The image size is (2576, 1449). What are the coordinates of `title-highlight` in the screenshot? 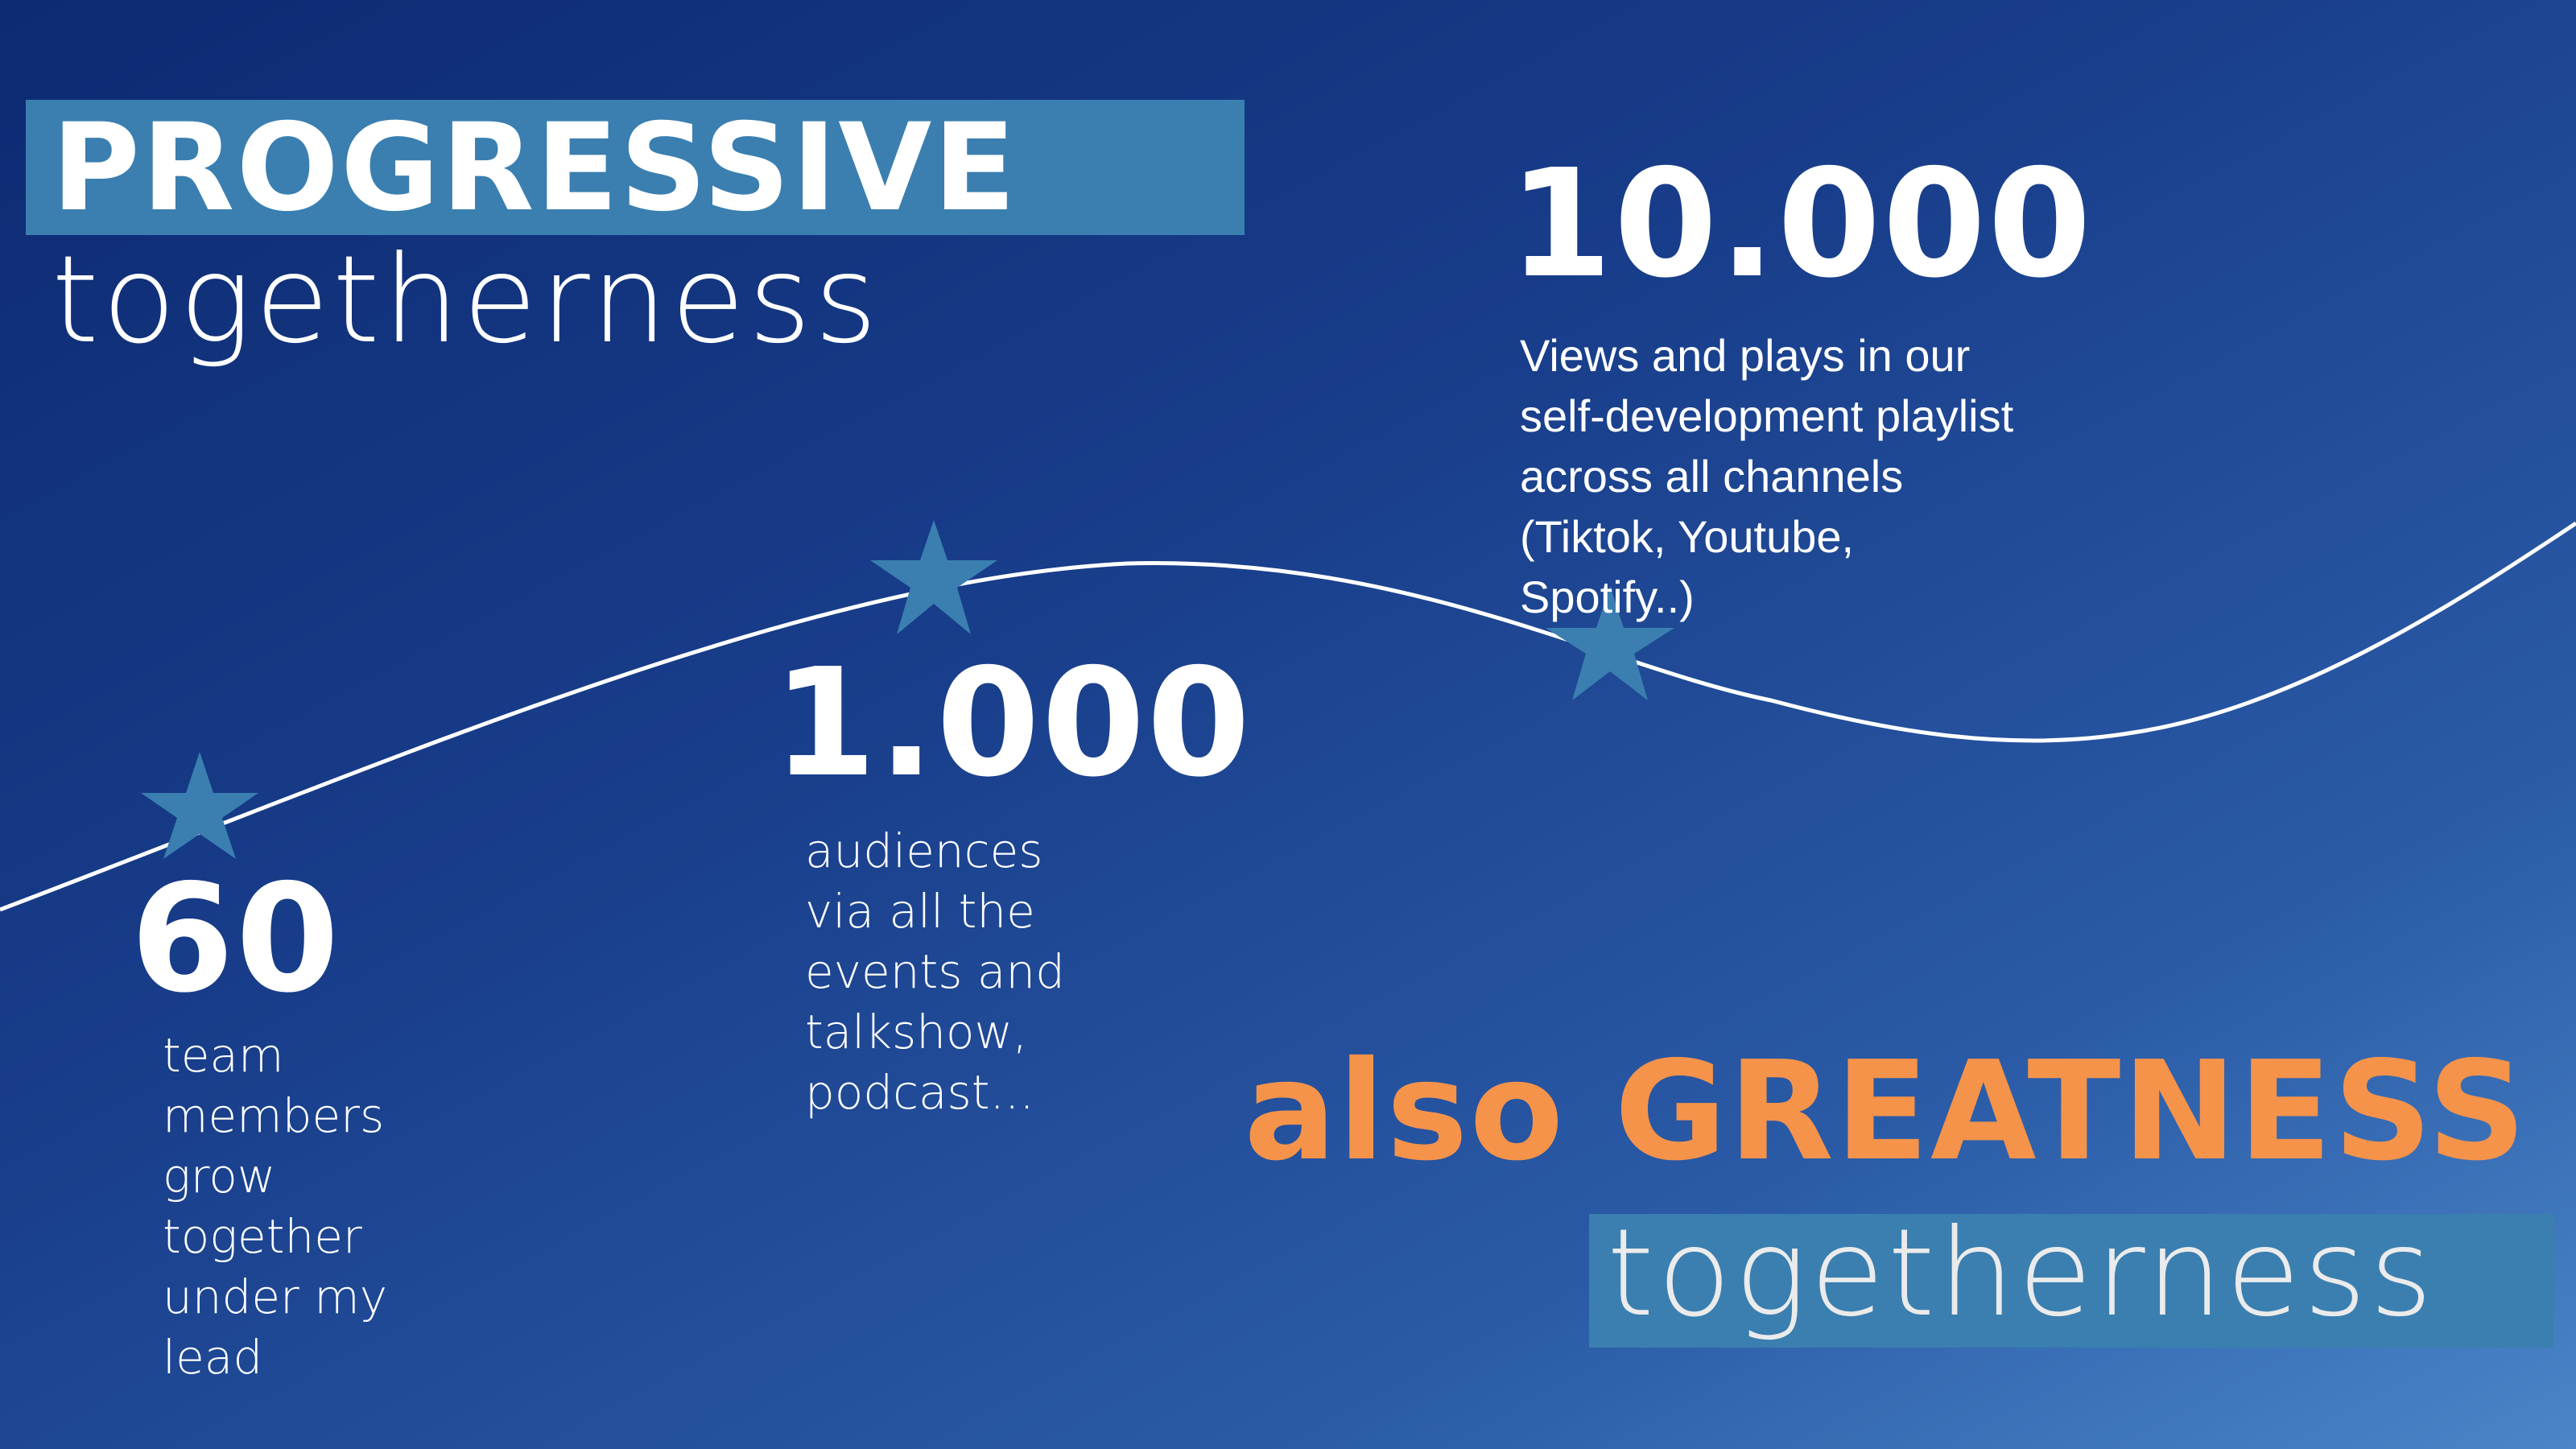 It's located at (635, 167).